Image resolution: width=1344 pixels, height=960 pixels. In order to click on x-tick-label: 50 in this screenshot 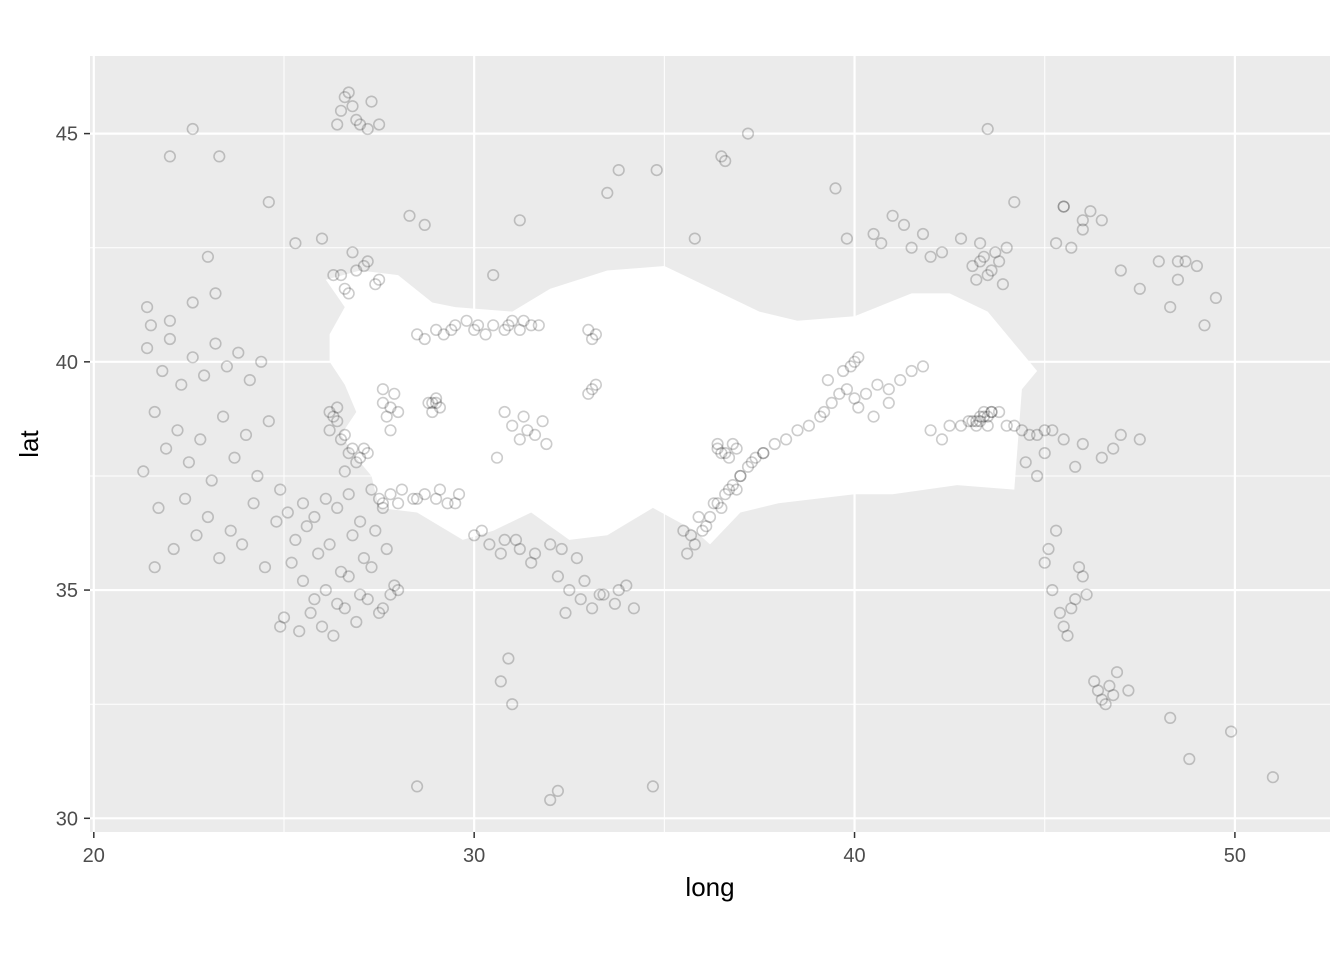, I will do `click(1235, 856)`.